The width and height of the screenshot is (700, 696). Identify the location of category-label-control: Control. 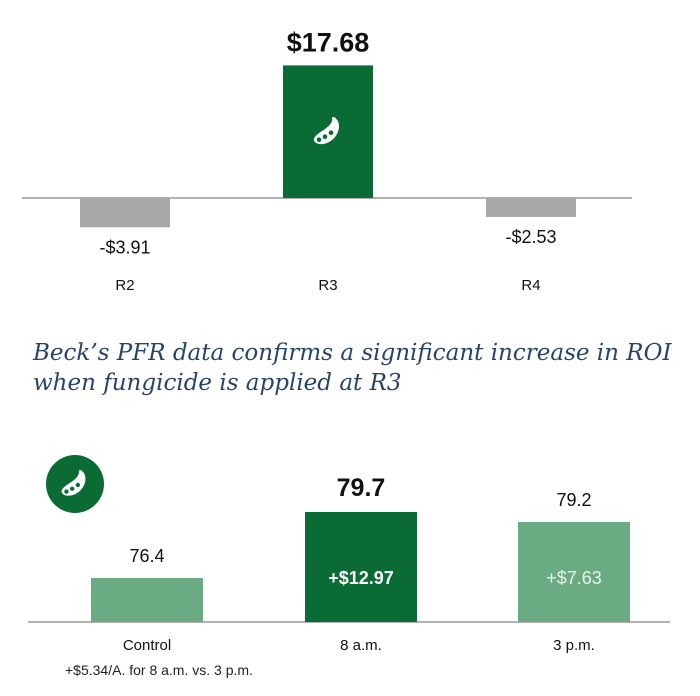
(147, 645).